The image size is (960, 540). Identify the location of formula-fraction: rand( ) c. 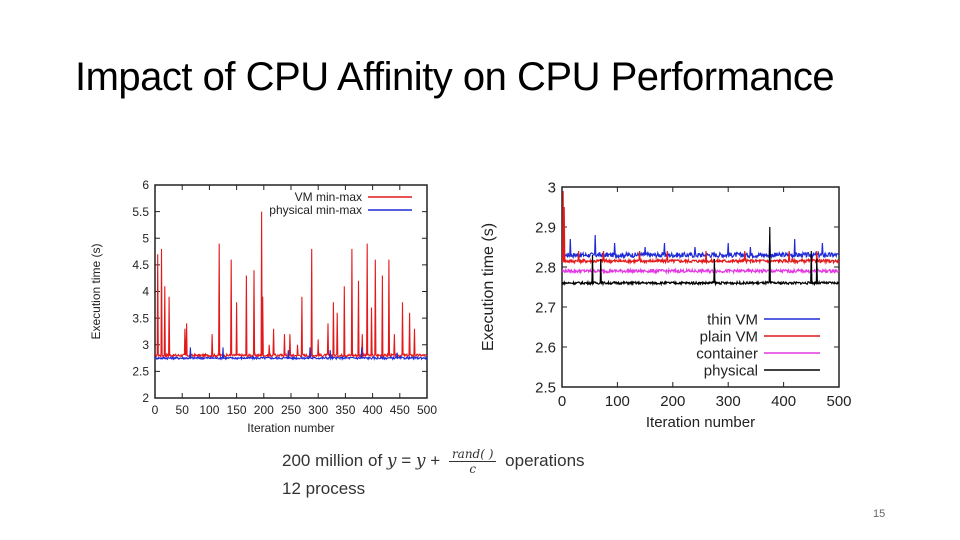
(472, 461).